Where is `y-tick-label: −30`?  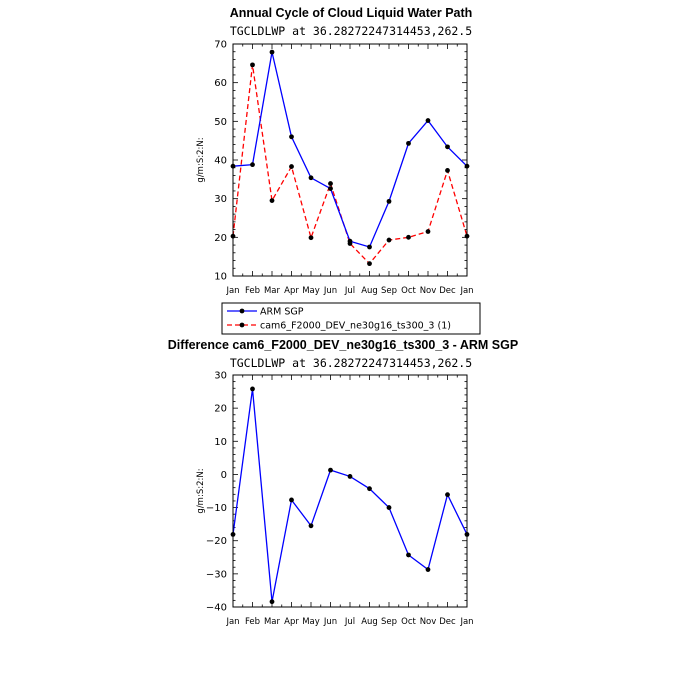
y-tick-label: −30 is located at coordinates (216, 574).